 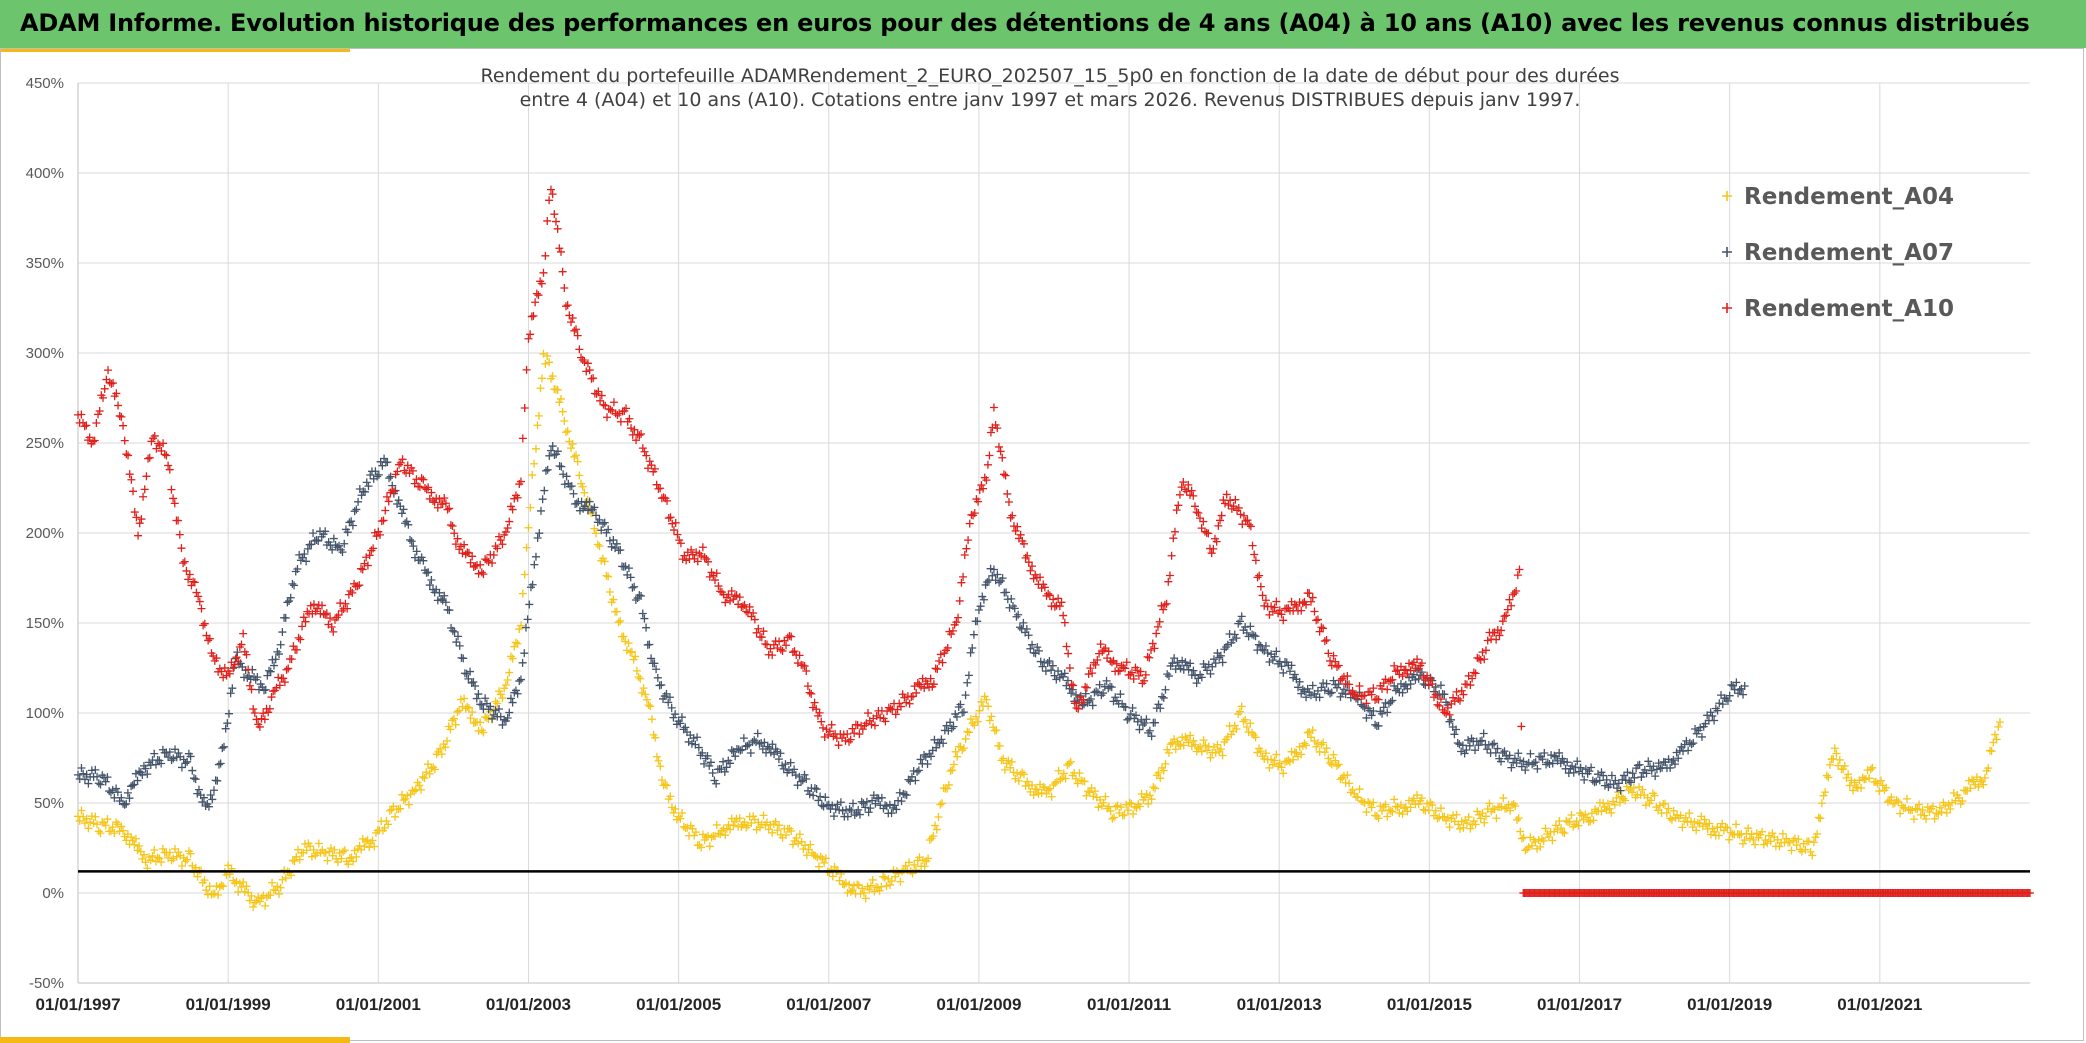 What do you see at coordinates (228, 1004) in the screenshot?
I see `x-tick-label: 01/01/1999` at bounding box center [228, 1004].